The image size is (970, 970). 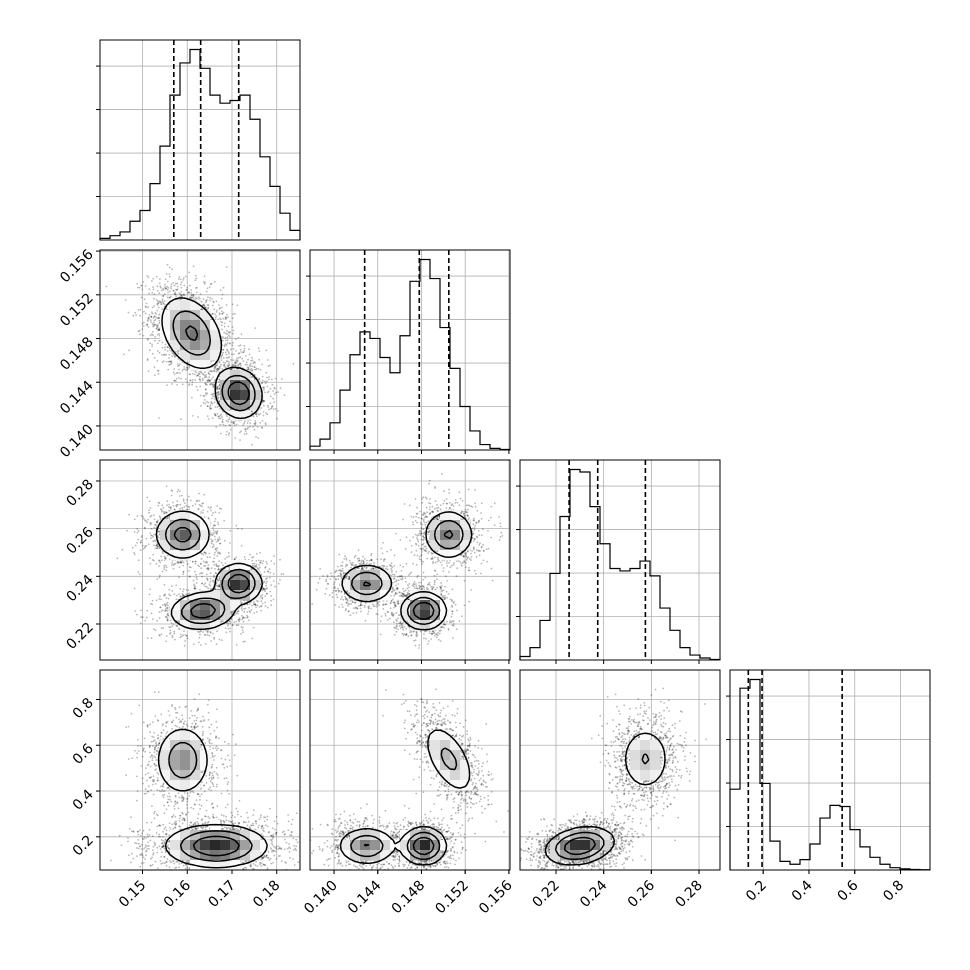 What do you see at coordinates (221, 894) in the screenshot?
I see `x-tick-label: 0.17` at bounding box center [221, 894].